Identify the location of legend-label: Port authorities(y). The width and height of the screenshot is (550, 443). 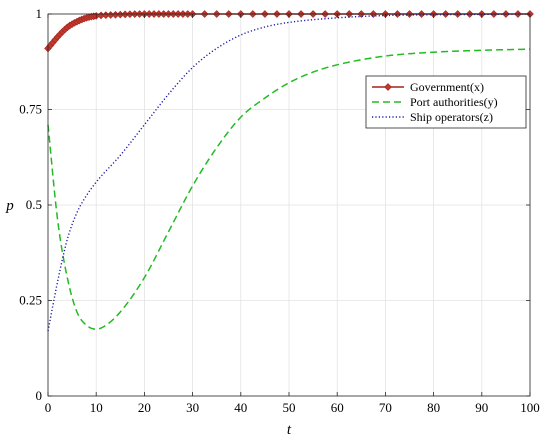
(454, 102).